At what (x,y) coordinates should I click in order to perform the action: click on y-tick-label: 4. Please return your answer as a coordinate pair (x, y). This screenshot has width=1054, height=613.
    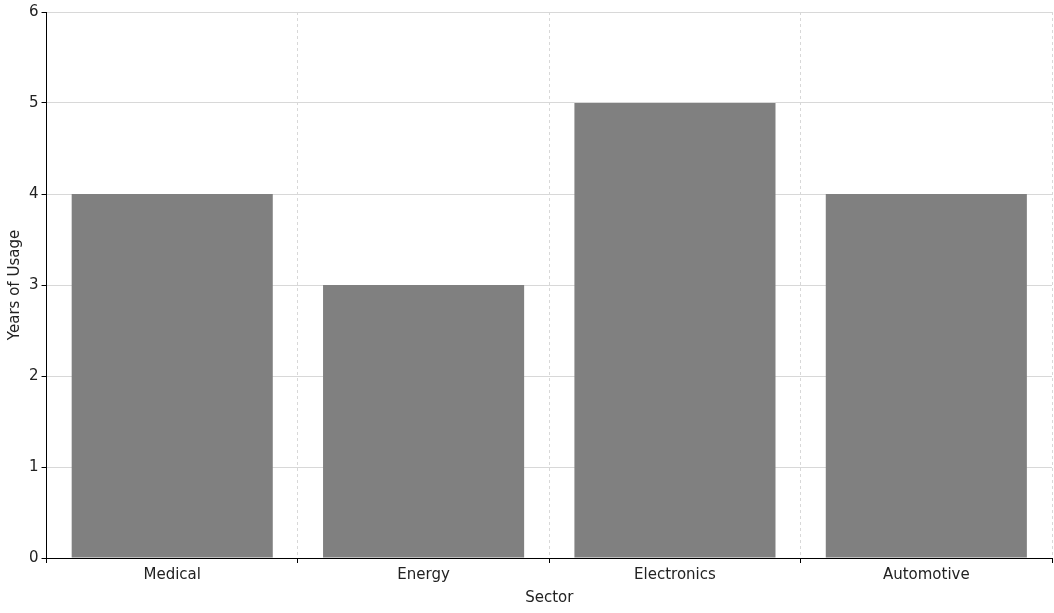
    Looking at the image, I should click on (34, 192).